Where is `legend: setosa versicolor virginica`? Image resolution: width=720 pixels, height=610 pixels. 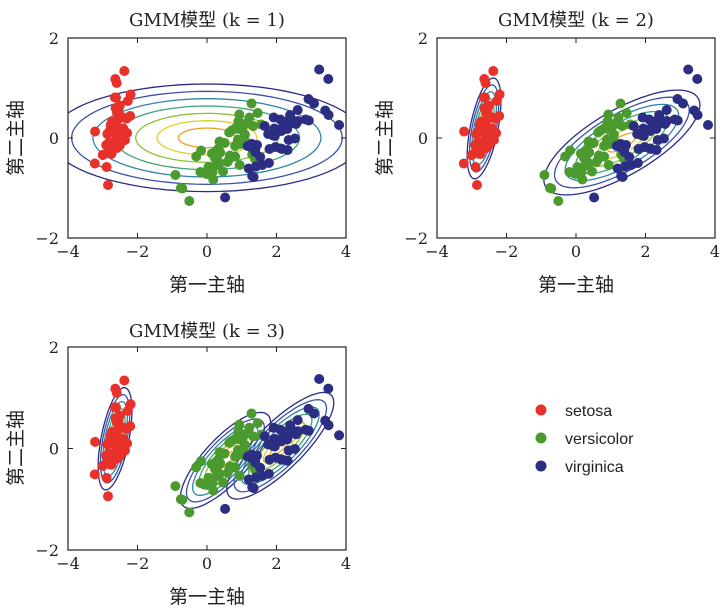 legend: setosa versicolor virginica is located at coordinates (585, 439).